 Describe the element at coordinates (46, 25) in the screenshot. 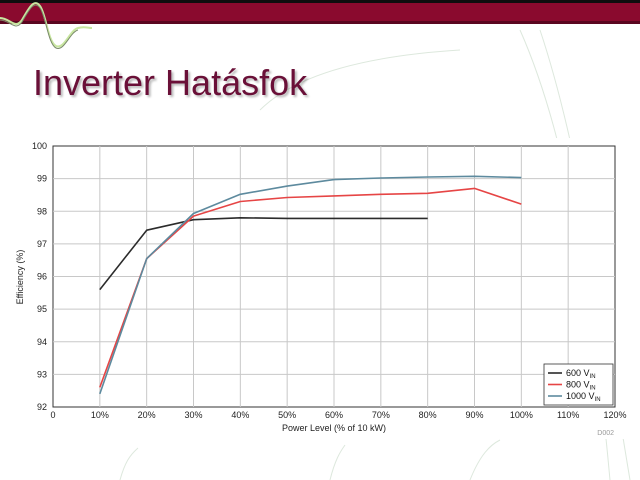

I see `sine-wave-logo` at that location.